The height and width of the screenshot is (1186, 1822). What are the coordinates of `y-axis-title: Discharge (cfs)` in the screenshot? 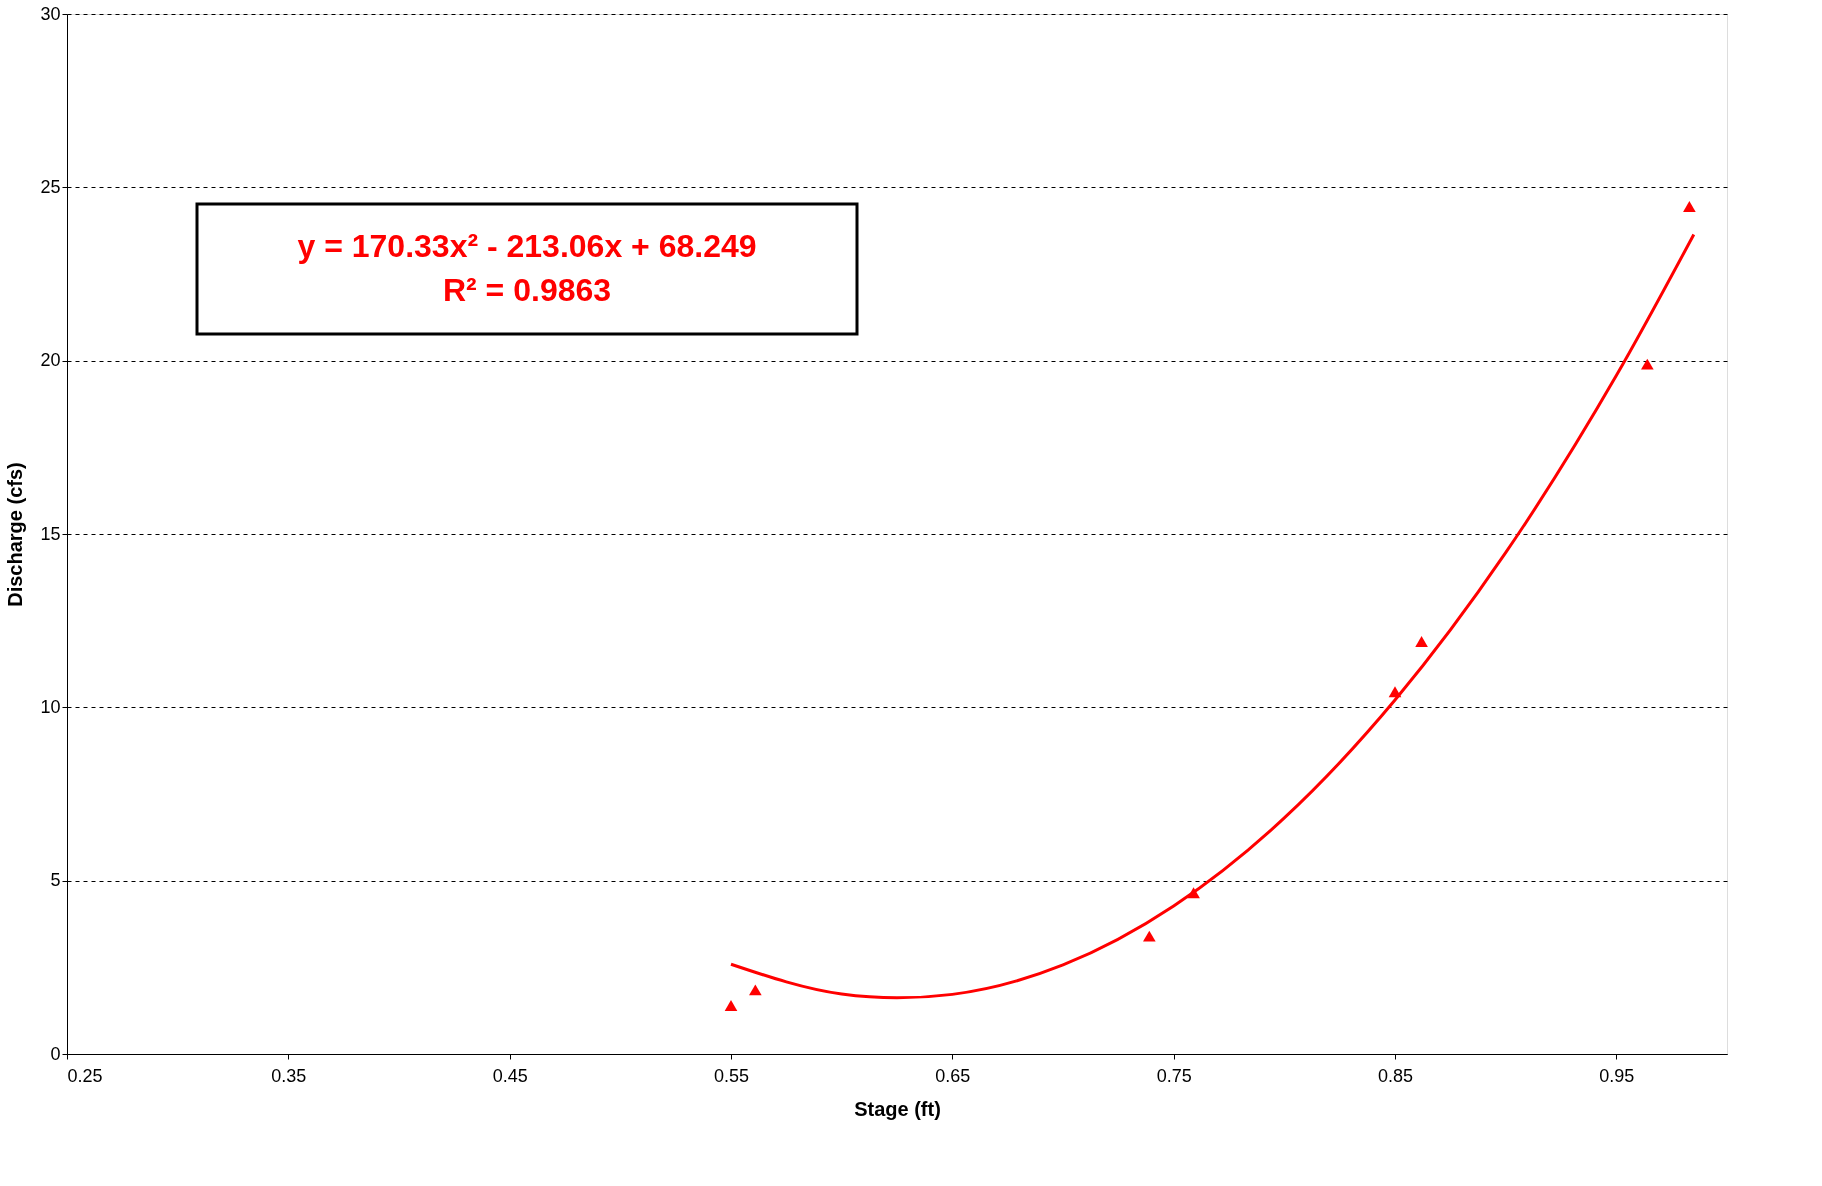 It's located at (15, 534).